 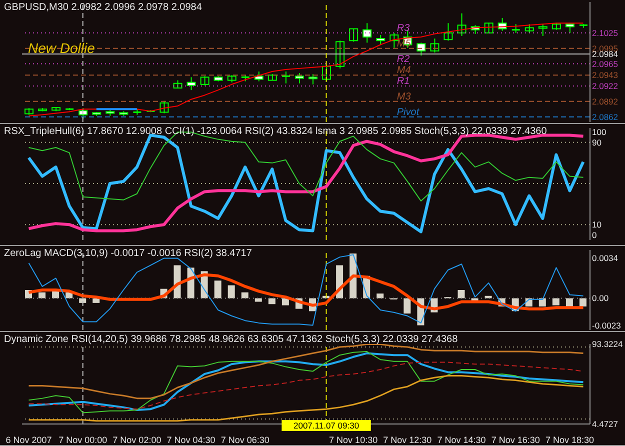 What do you see at coordinates (407, 440) in the screenshot?
I see `x-tick-label: 7 Nov 12:30` at bounding box center [407, 440].